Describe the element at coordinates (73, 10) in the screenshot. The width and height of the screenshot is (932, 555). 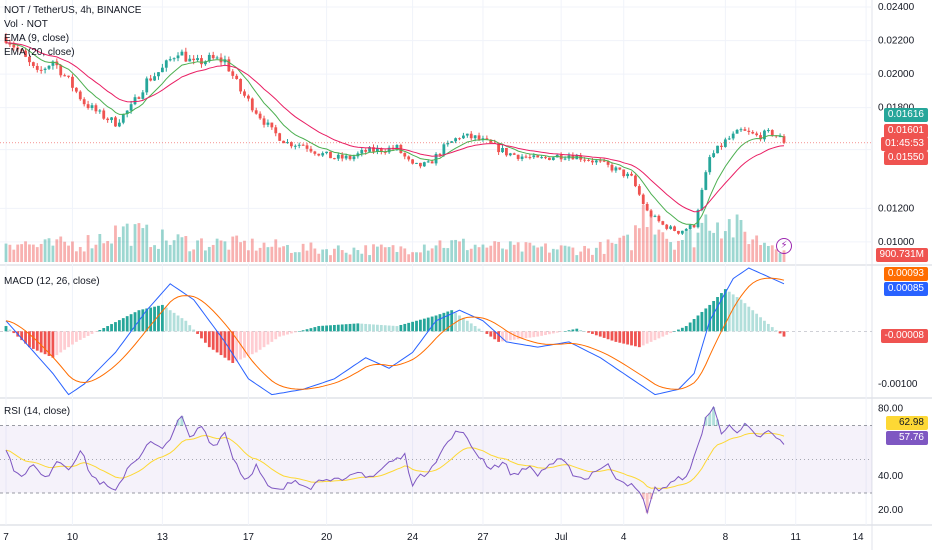
I see `symbol-title: NOT / TetherUS, 4h, BINANCE` at that location.